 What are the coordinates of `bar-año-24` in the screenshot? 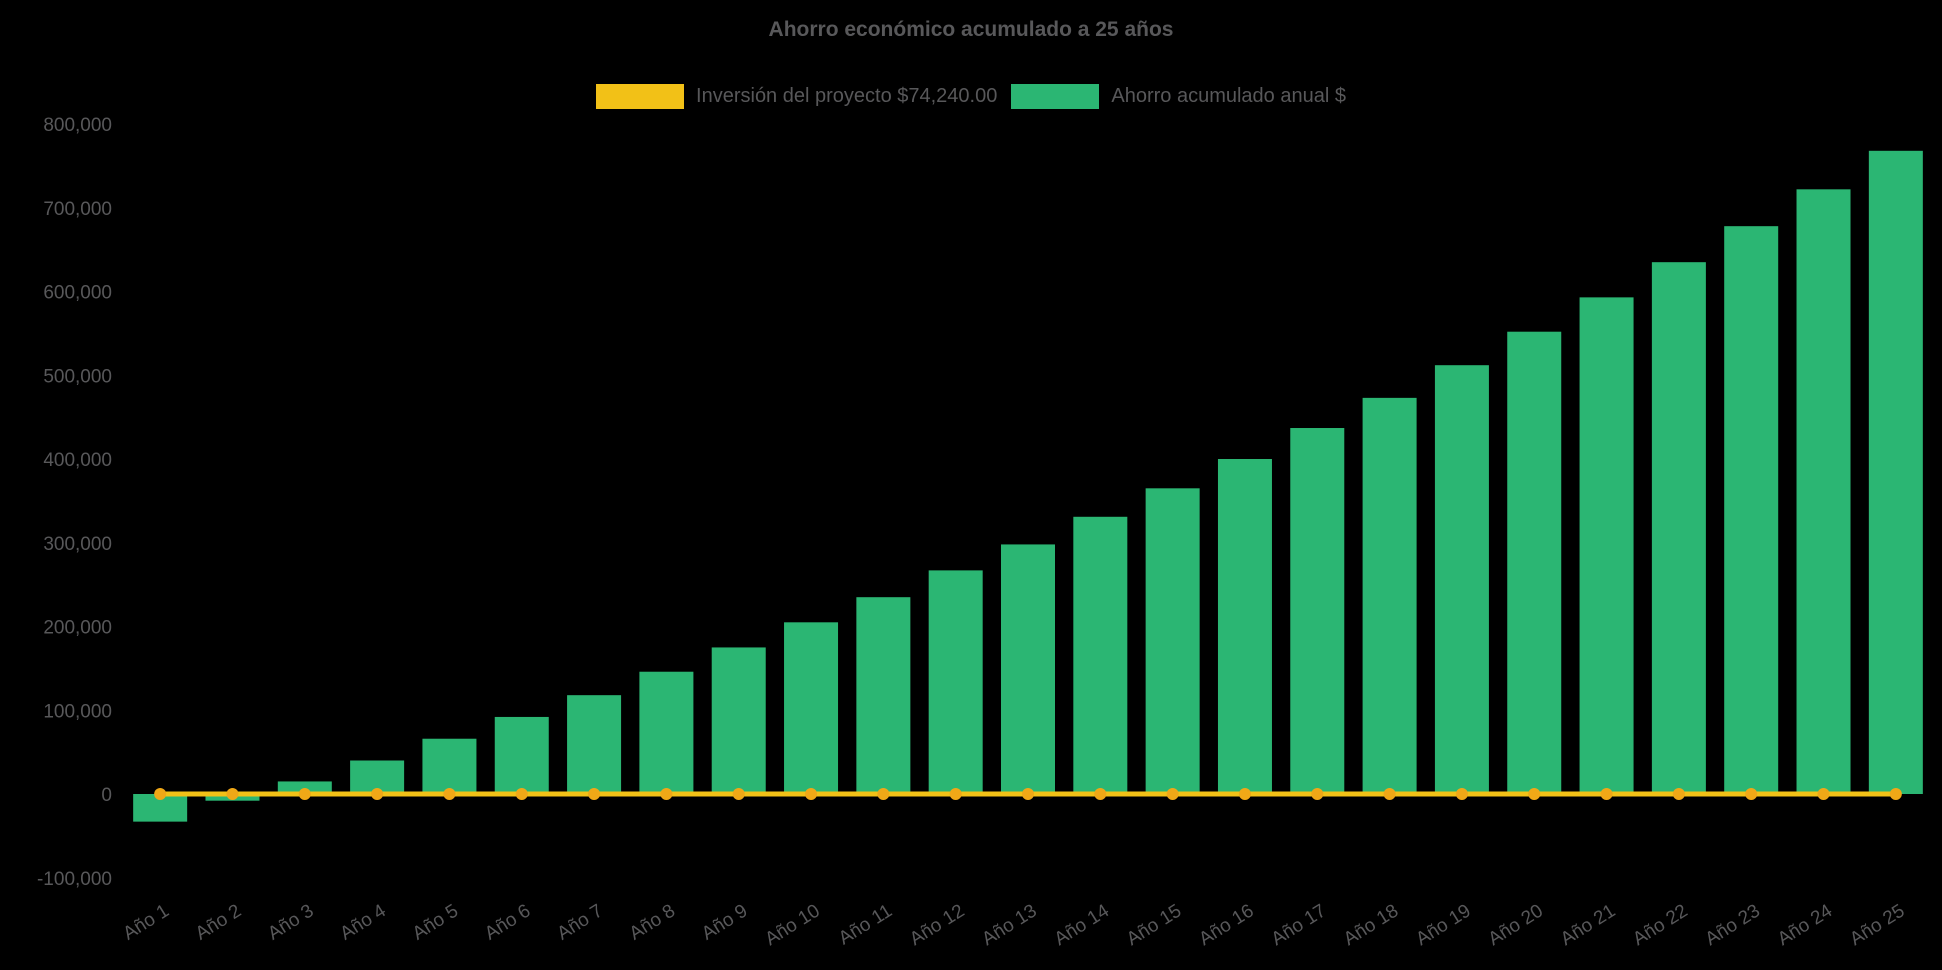 It's located at (1823, 491).